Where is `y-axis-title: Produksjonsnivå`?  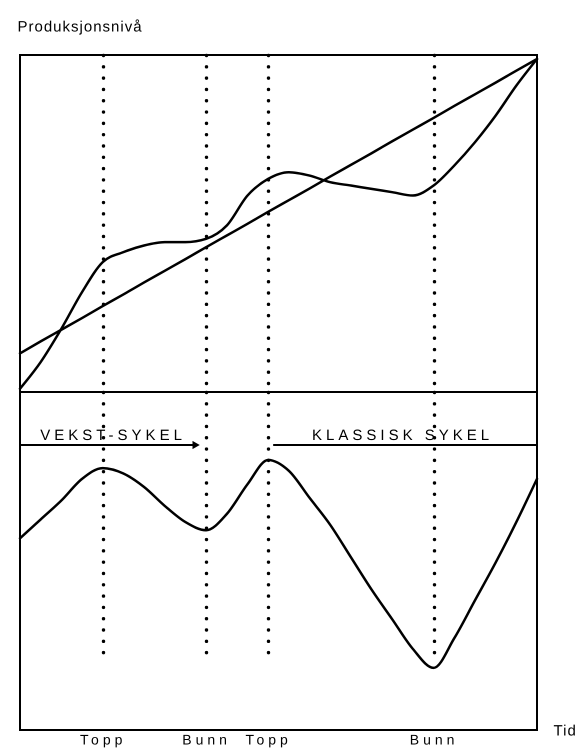
y-axis-title: Produksjonsnivå is located at coordinates (80, 27).